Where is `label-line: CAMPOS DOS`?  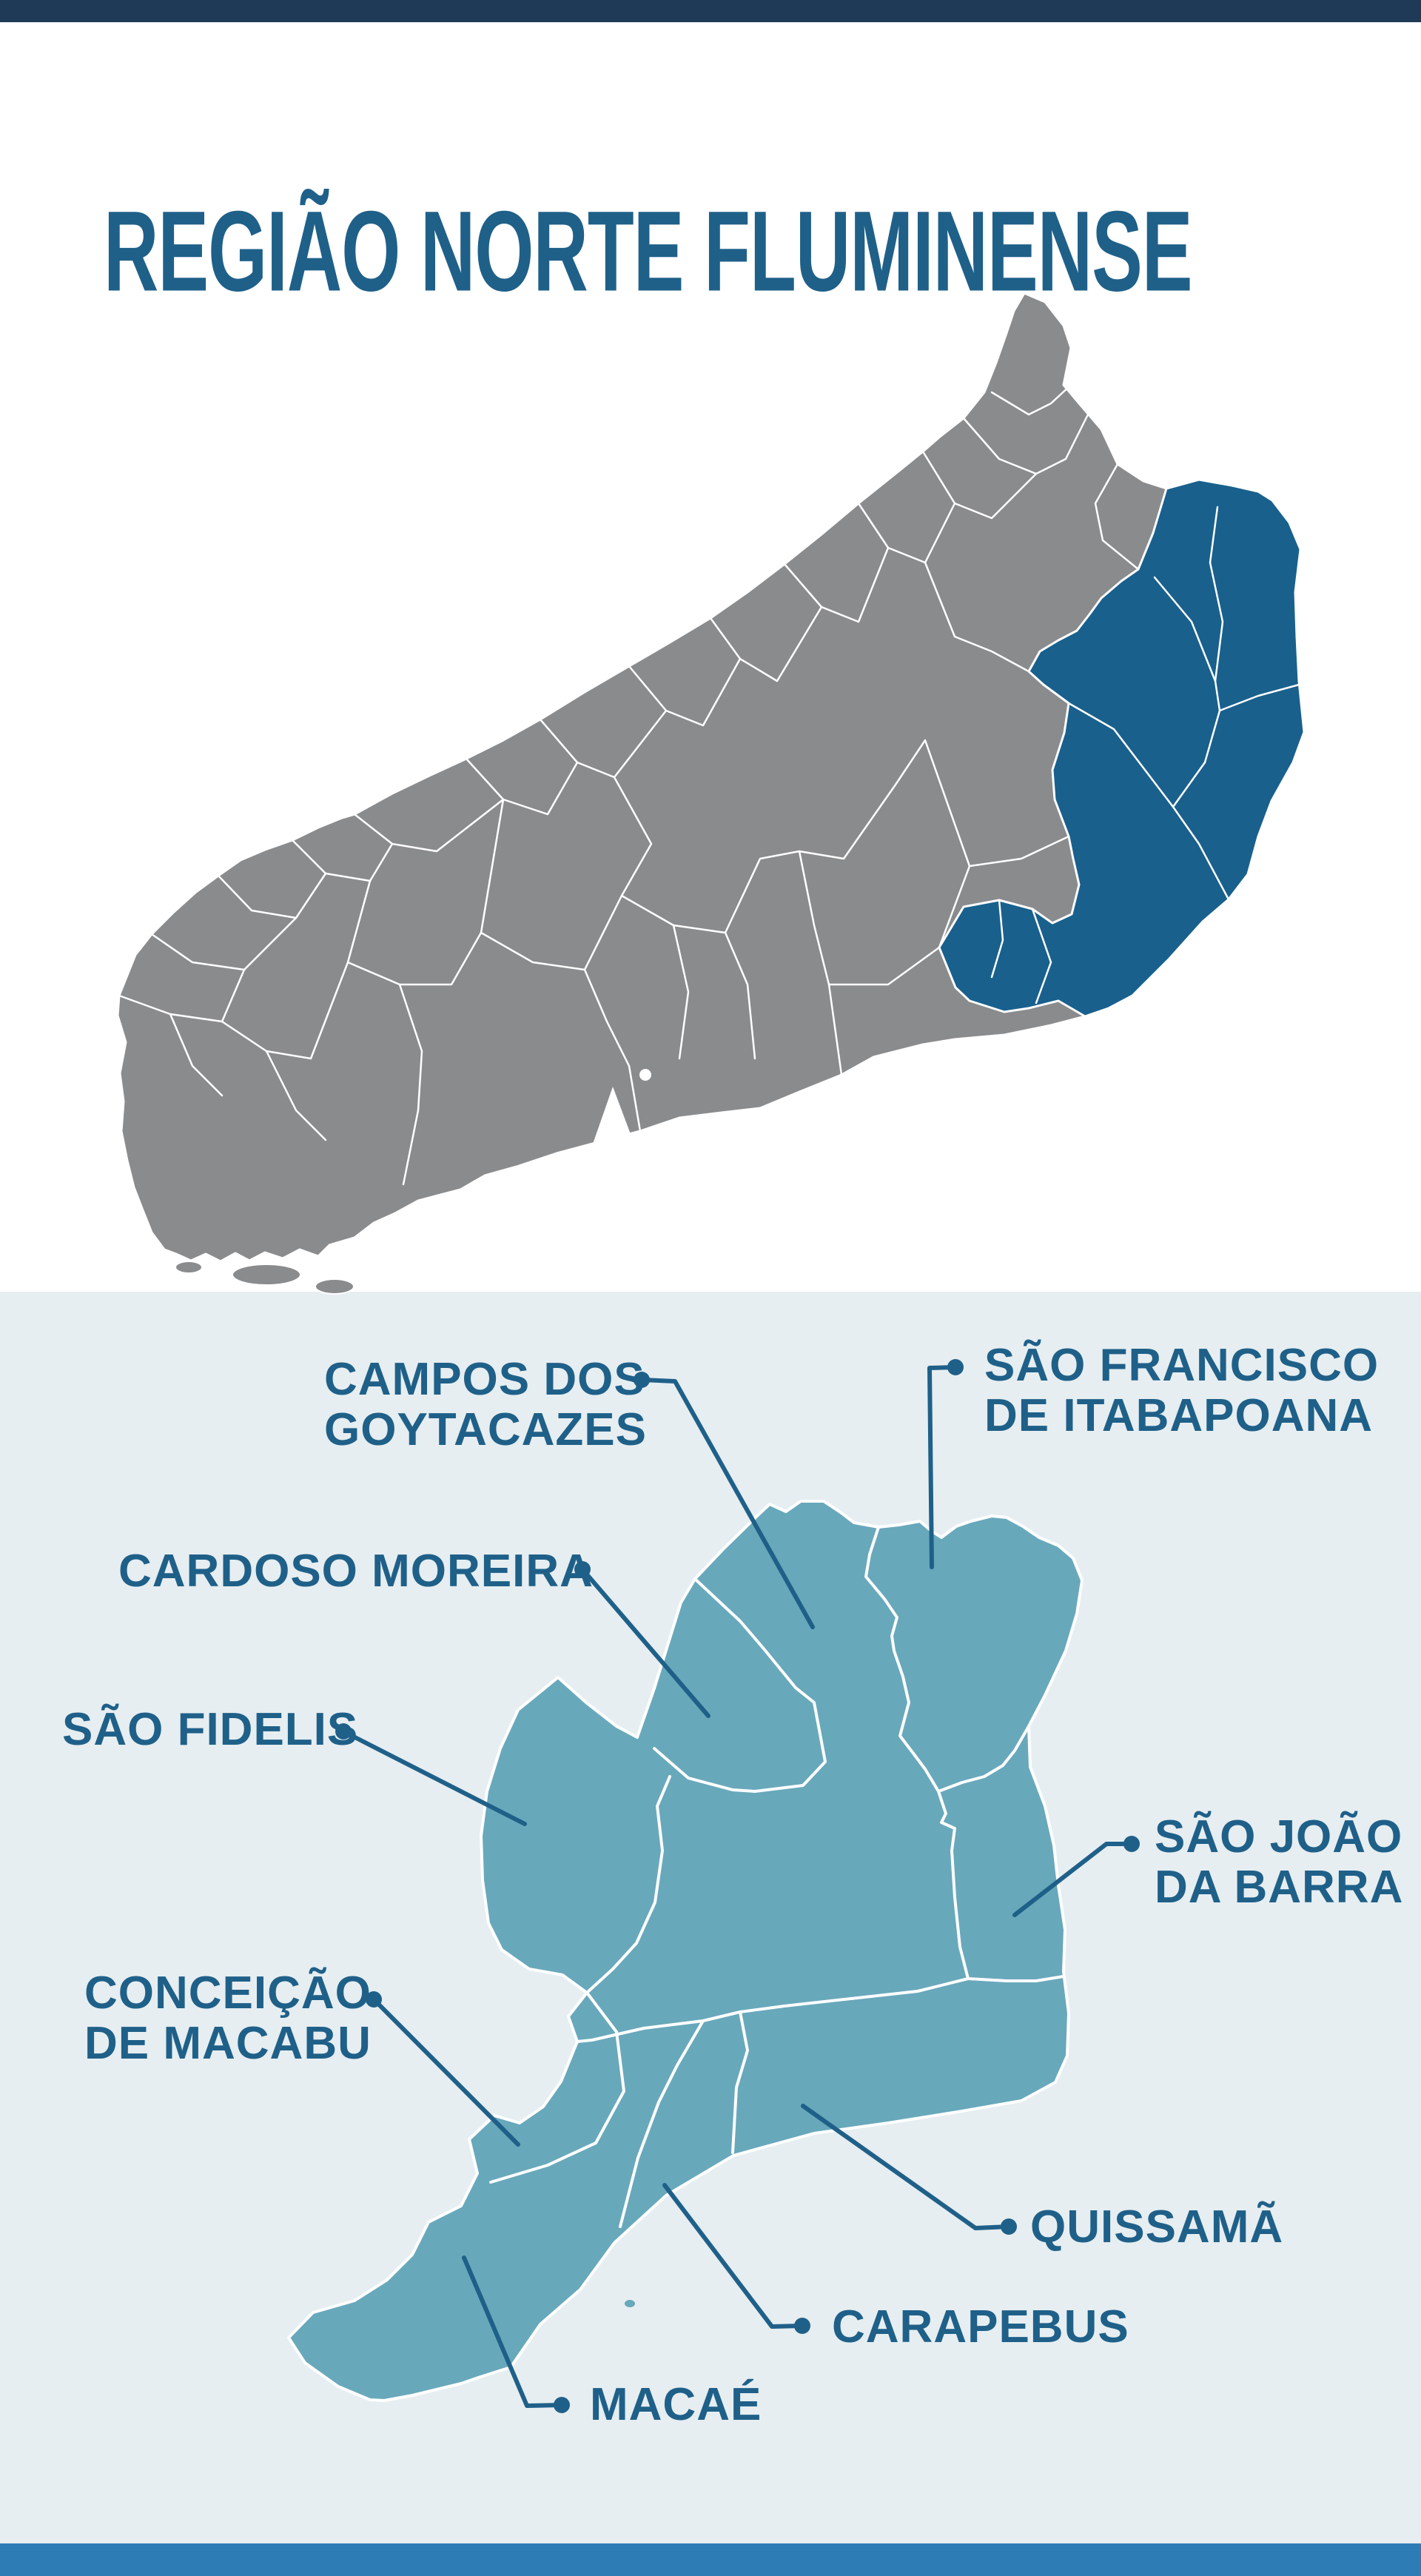
label-line: CAMPOS DOS is located at coordinates (484, 1379).